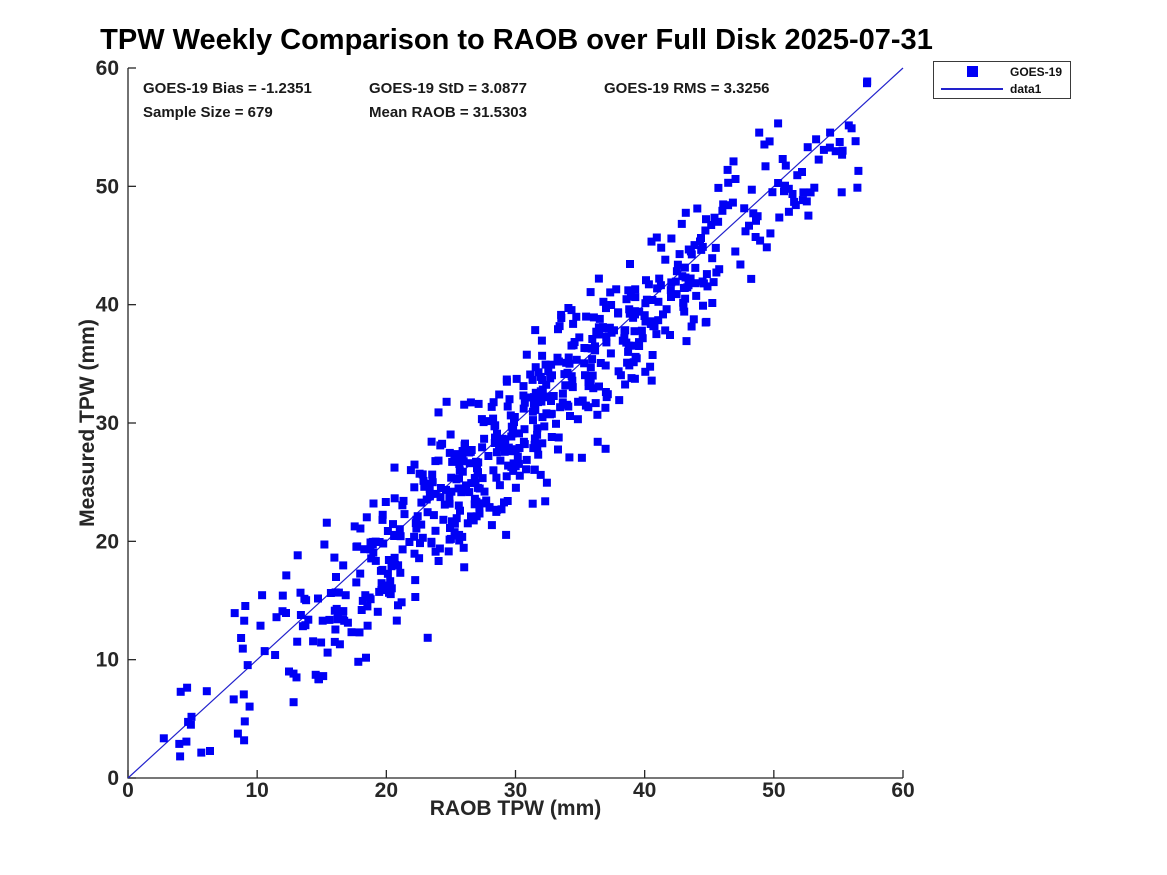 This screenshot has height=875, width=1167. I want to click on y-tick-label: 30, so click(107, 423).